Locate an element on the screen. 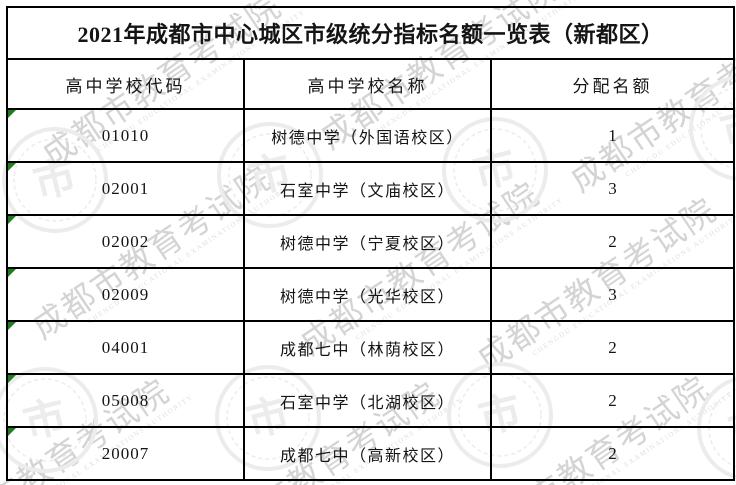 The width and height of the screenshot is (736, 485). table-row: 02002 树德中学（宁夏校区） 2 is located at coordinates (371, 241).